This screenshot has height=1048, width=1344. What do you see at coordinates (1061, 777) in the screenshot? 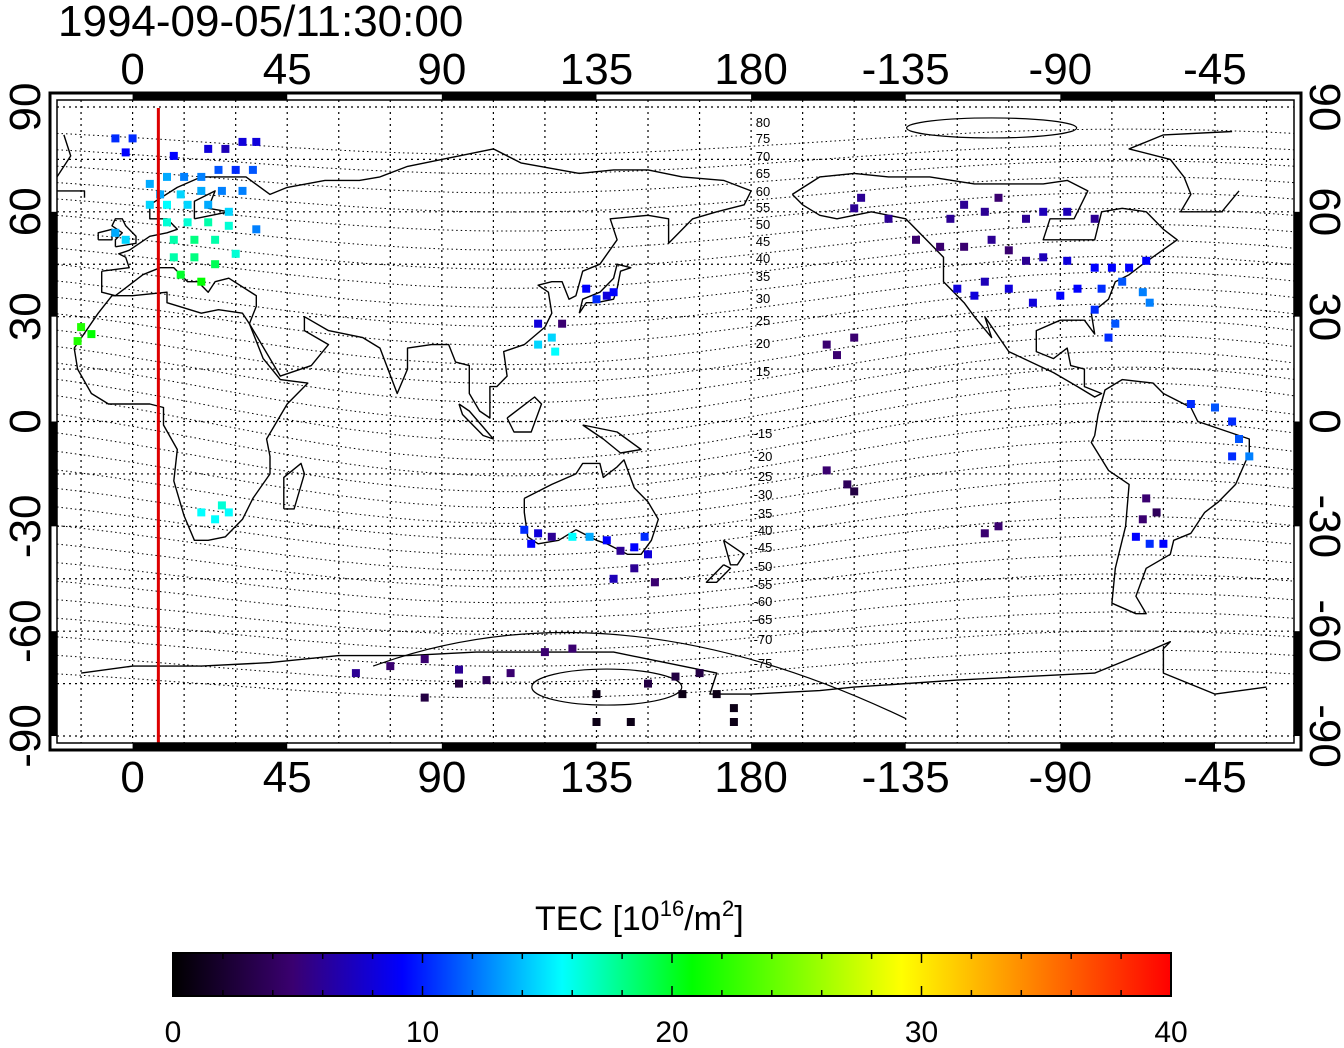
I see `x-tick-label-bottom: -90` at bounding box center [1061, 777].